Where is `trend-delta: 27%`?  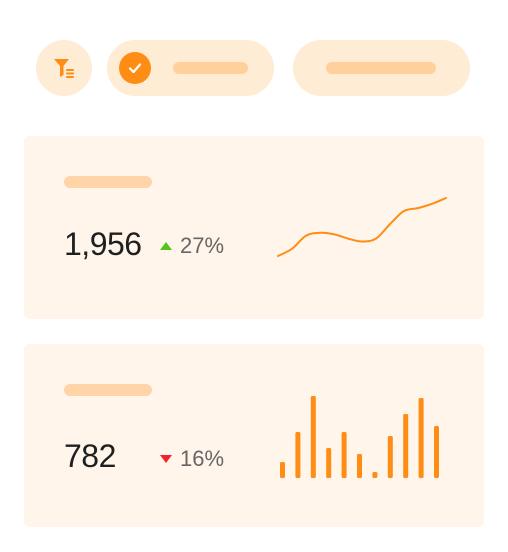
trend-delta: 27% is located at coordinates (192, 246).